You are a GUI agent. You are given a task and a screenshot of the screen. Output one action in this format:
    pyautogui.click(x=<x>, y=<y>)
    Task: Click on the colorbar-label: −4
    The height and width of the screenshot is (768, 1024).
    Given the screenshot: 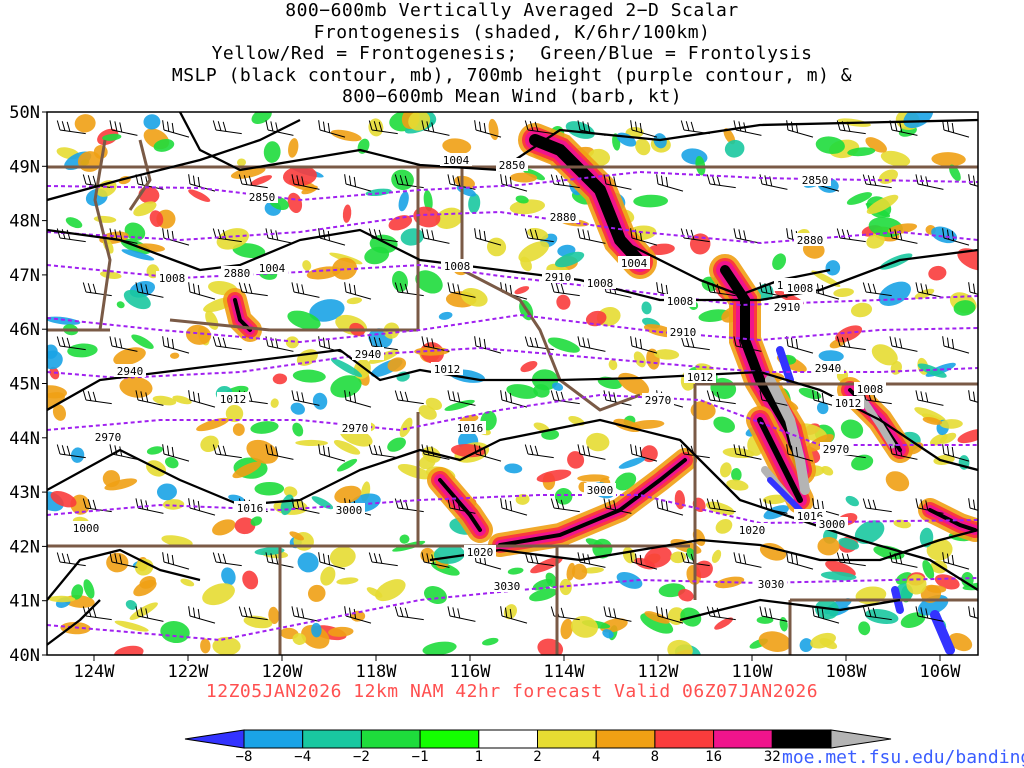 What is the action you would take?
    pyautogui.click(x=302, y=757)
    